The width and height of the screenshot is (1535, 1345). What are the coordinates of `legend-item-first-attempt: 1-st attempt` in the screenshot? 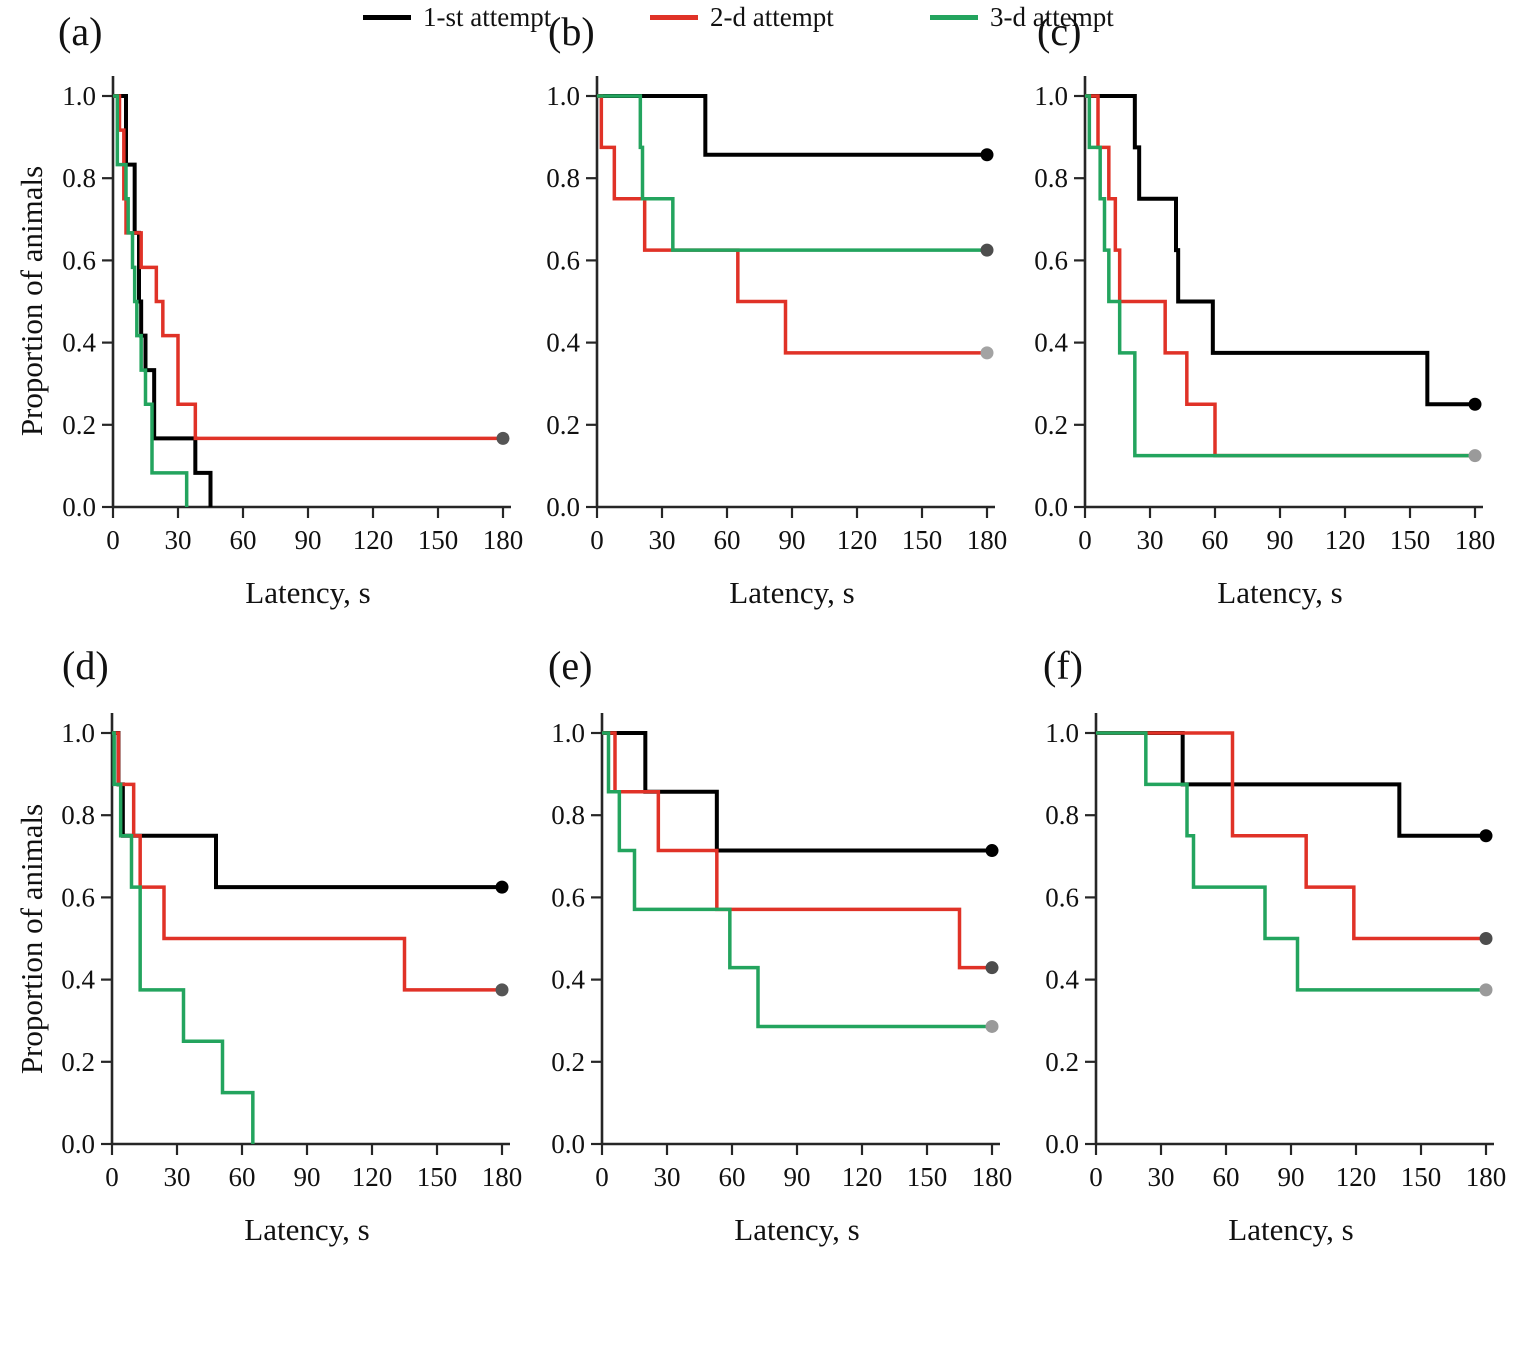 It's located at (457, 17).